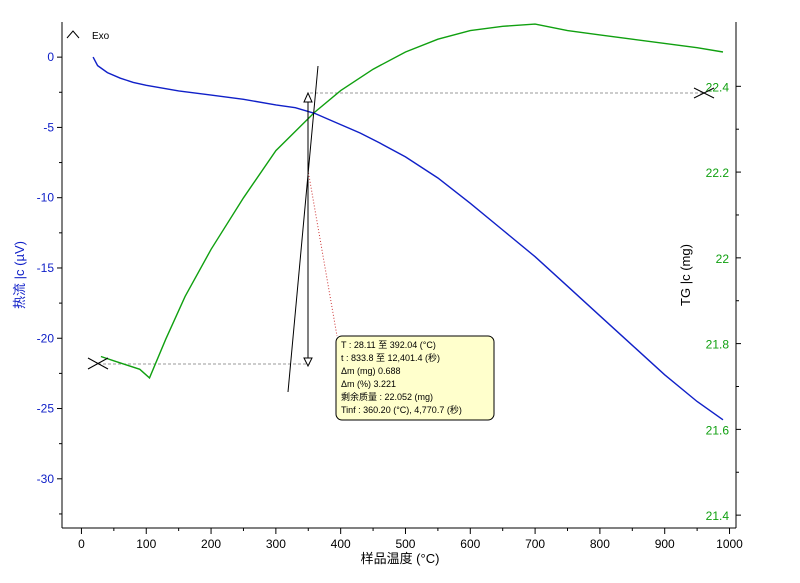 Image resolution: width=800 pixels, height=583 pixels. Describe the element at coordinates (46, 268) in the screenshot. I see `y-left-tick-label: -15` at that location.